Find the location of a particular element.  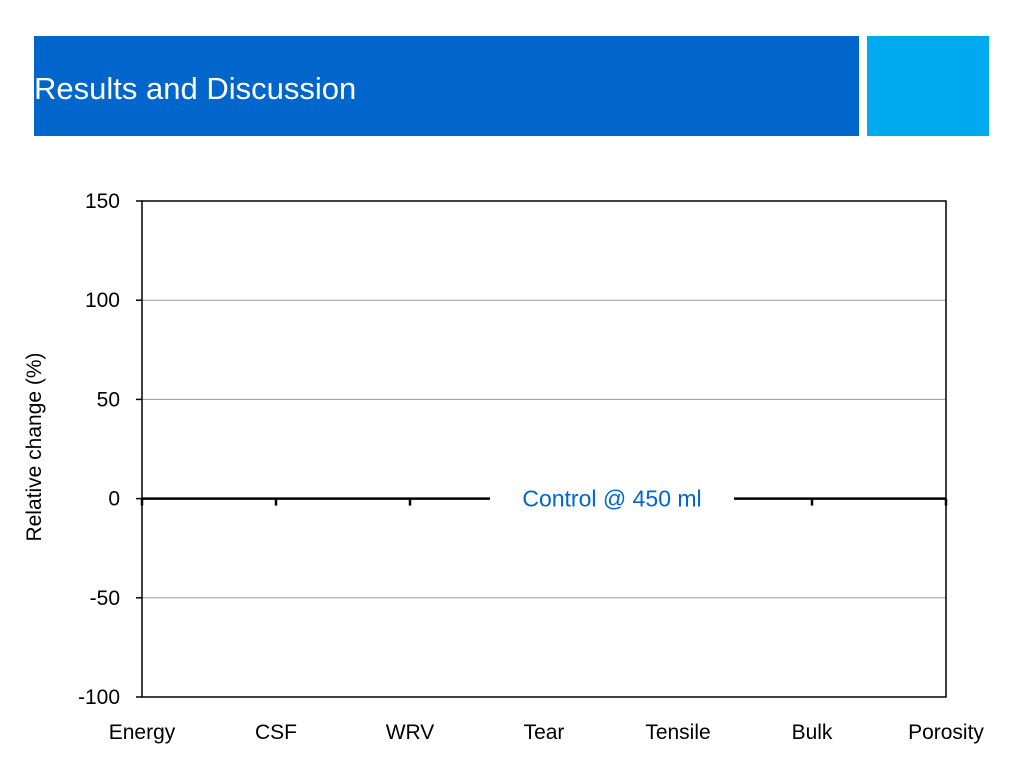

header-bar is located at coordinates (446, 86).